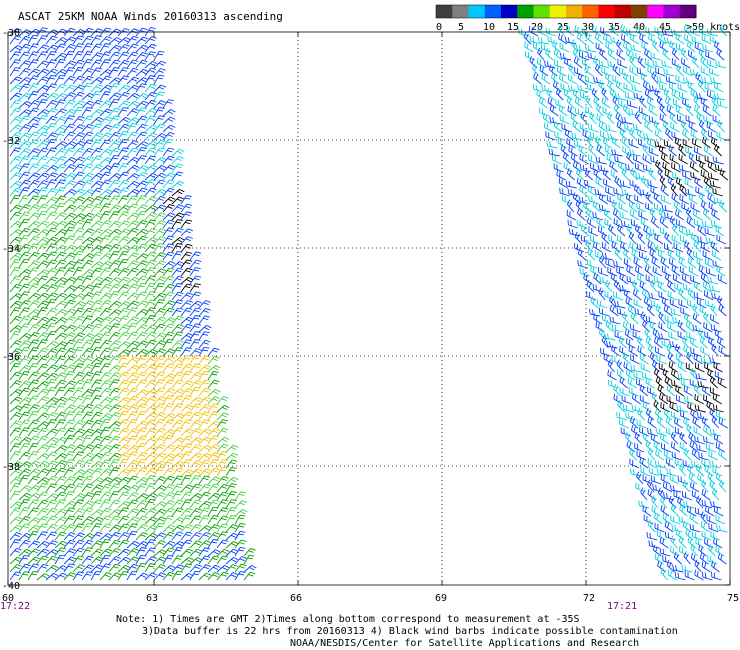 The height and width of the screenshot is (650, 740). What do you see at coordinates (11, 467) in the screenshot?
I see `lat-label: -38` at bounding box center [11, 467].